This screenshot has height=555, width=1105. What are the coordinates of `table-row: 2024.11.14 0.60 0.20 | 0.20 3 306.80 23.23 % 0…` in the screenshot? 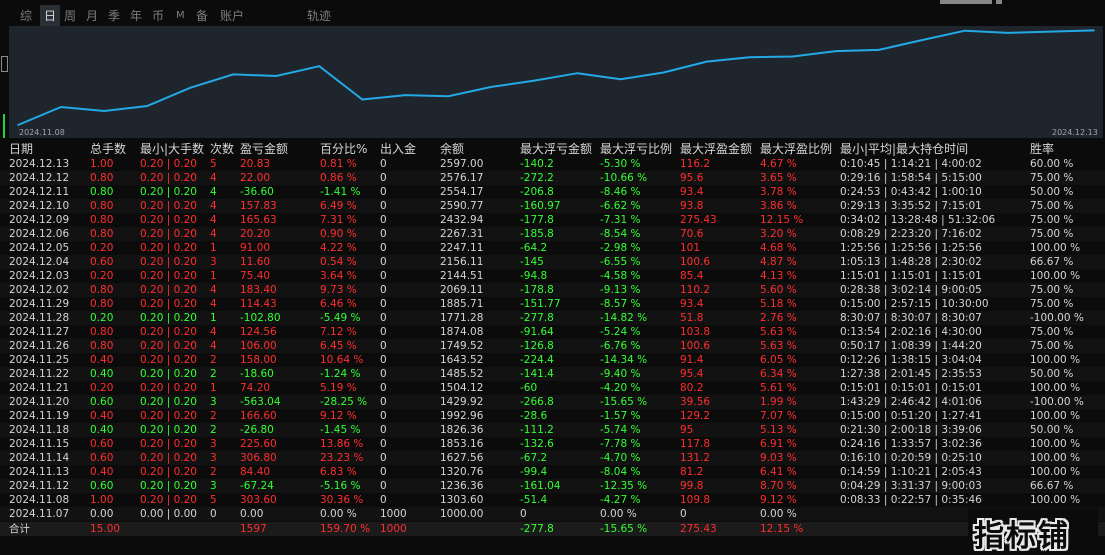 It's located at (552, 458).